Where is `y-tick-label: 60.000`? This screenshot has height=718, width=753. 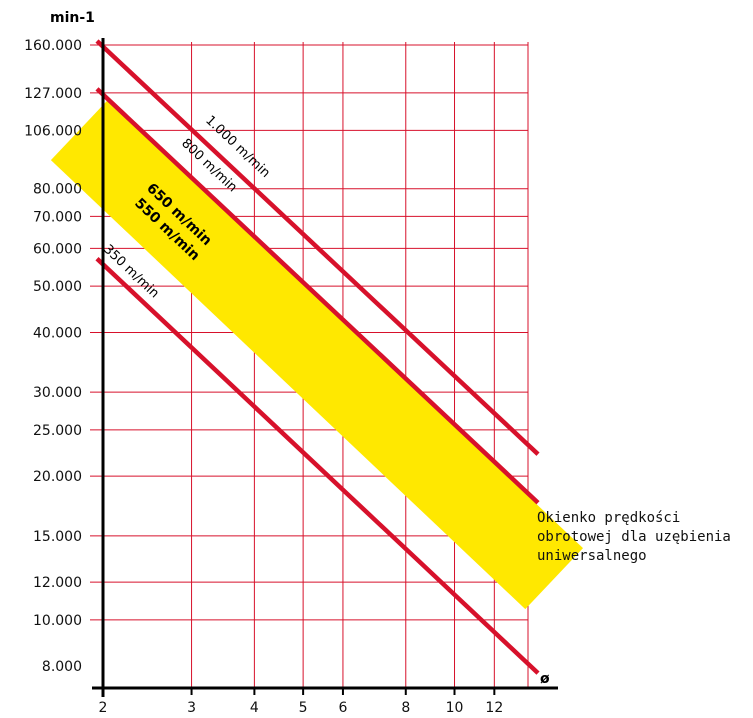 y-tick-label: 60.000 is located at coordinates (57, 249).